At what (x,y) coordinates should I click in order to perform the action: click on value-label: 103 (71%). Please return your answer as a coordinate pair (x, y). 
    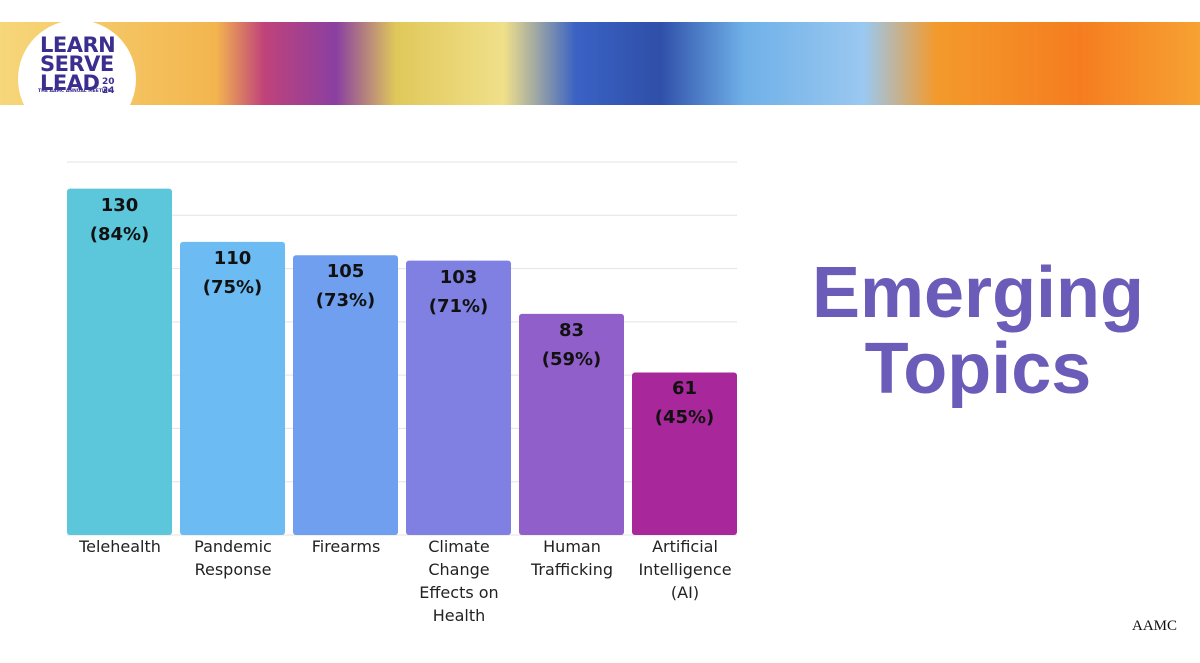
    Looking at the image, I should click on (458, 291).